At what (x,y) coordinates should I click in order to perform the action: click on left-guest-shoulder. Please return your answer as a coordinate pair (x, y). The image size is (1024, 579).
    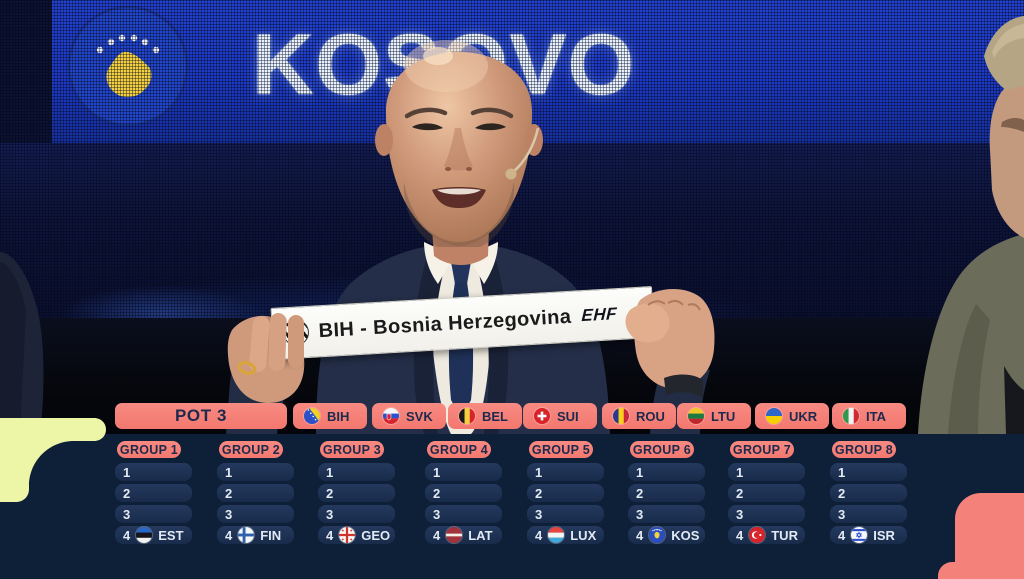
    Looking at the image, I should click on (22, 343).